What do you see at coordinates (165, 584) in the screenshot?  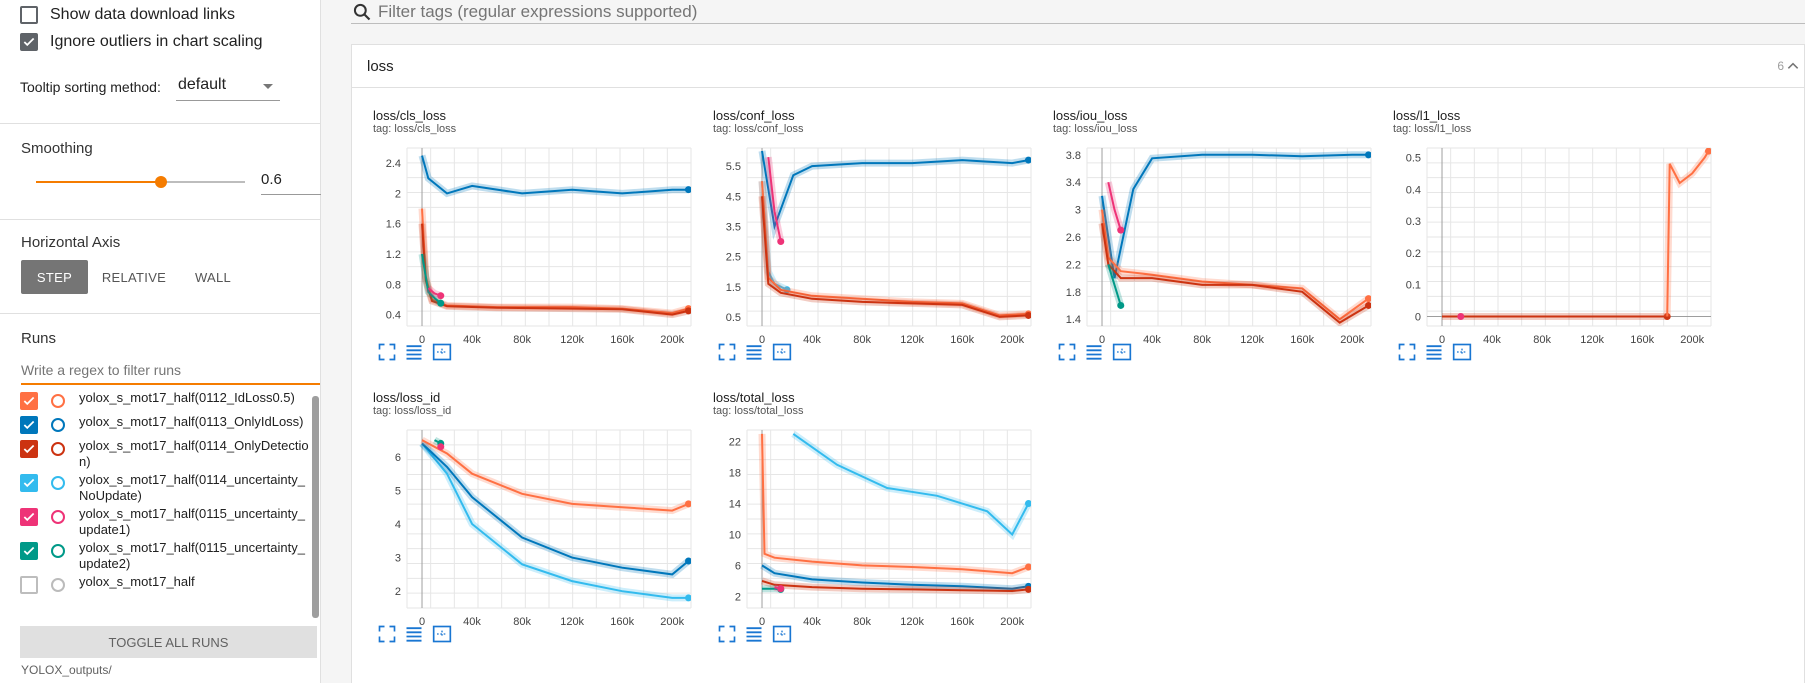 I see `run-item: yolox_s_mot17_half` at bounding box center [165, 584].